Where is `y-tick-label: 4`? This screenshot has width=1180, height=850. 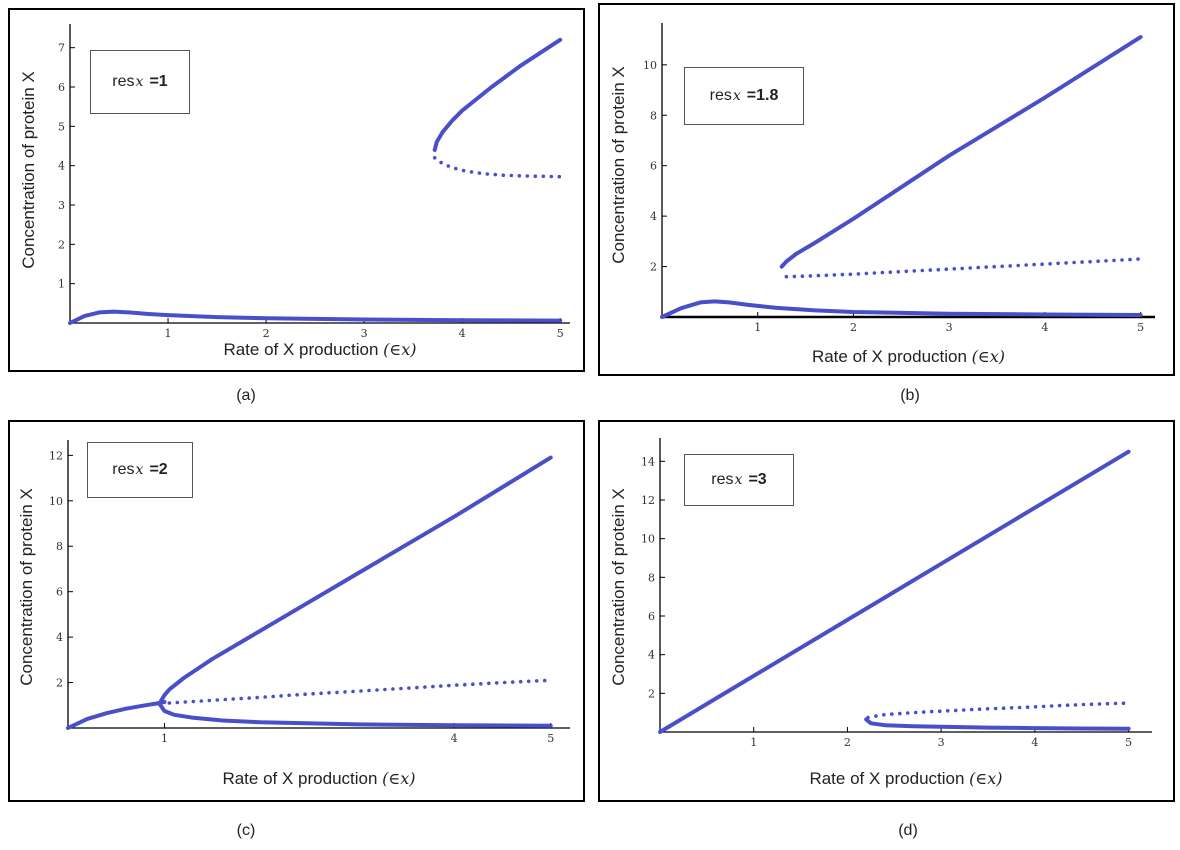 y-tick-label: 4 is located at coordinates (653, 216).